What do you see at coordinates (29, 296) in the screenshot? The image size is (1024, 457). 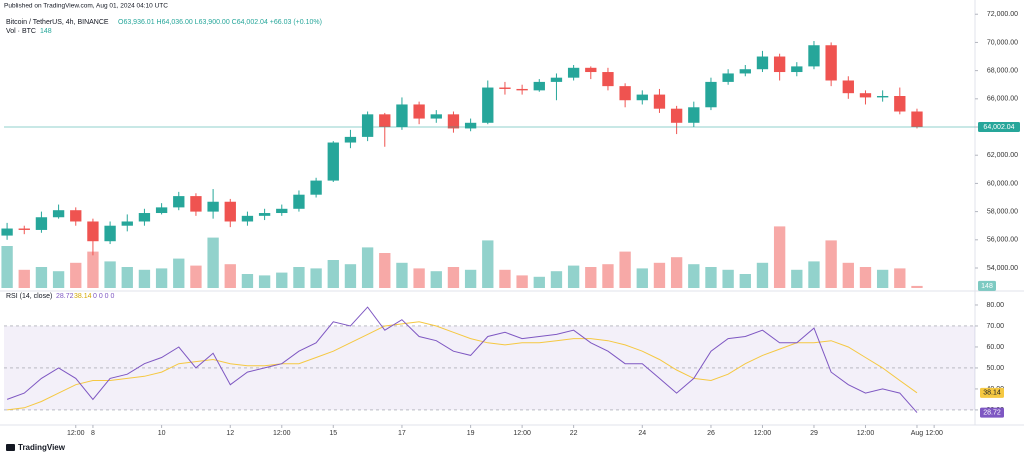 I see `rsi-title: RSI (14, close)` at bounding box center [29, 296].